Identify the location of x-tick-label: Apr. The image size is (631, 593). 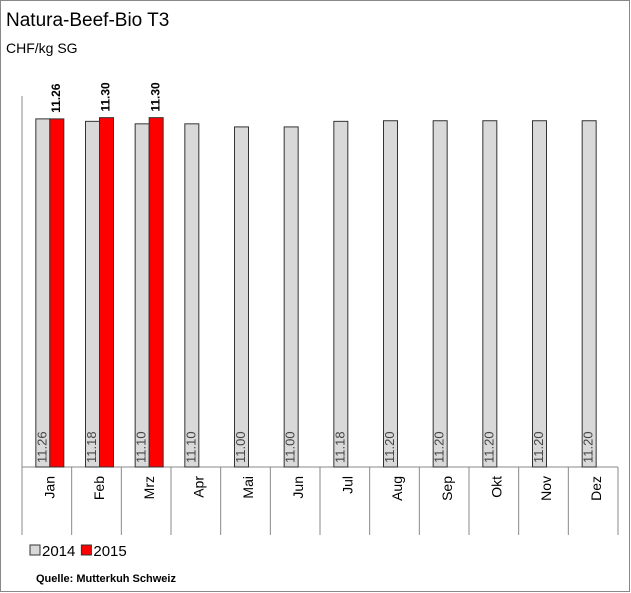
(199, 487).